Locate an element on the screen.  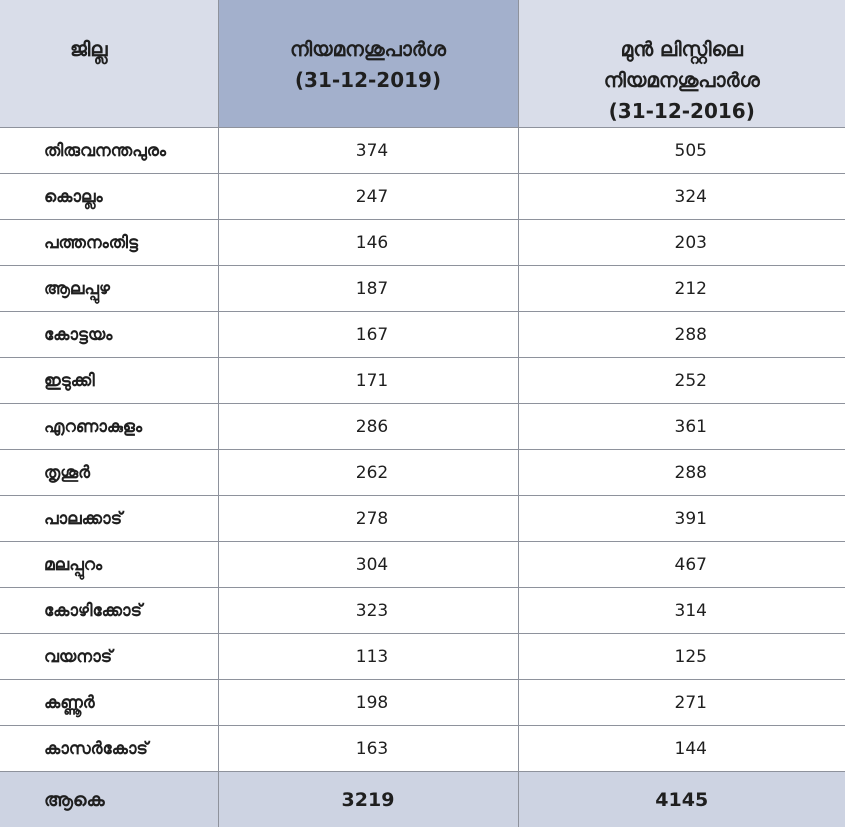
total-row: ആകെ 3219 4145 is located at coordinates (422, 799).